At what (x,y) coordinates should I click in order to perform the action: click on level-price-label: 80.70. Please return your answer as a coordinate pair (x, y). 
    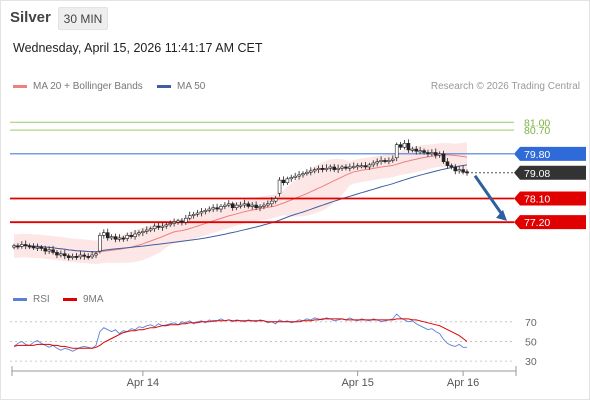
    Looking at the image, I should click on (537, 131).